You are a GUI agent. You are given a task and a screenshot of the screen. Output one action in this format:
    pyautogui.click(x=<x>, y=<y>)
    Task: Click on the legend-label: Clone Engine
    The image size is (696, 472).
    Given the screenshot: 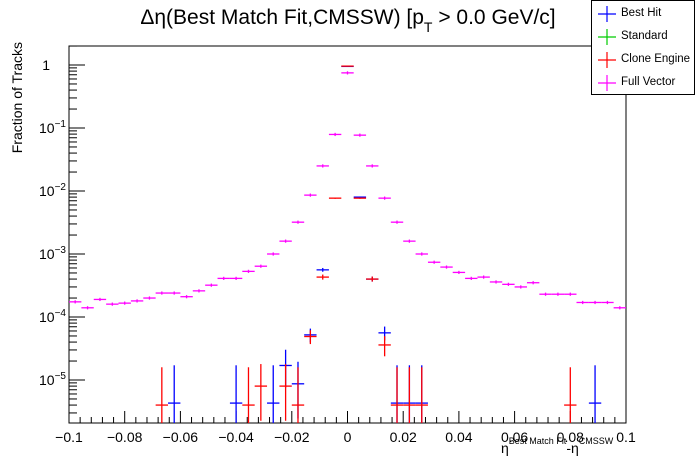 What is the action you would take?
    pyautogui.click(x=656, y=59)
    